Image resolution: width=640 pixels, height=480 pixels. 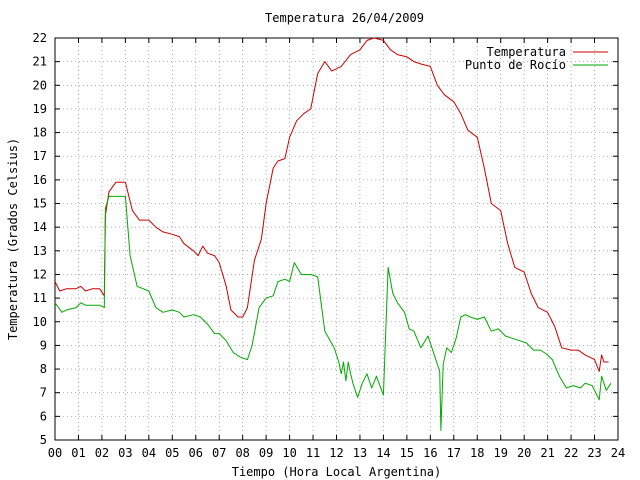 What do you see at coordinates (43, 393) in the screenshot?
I see `y-tick-label: 7` at bounding box center [43, 393].